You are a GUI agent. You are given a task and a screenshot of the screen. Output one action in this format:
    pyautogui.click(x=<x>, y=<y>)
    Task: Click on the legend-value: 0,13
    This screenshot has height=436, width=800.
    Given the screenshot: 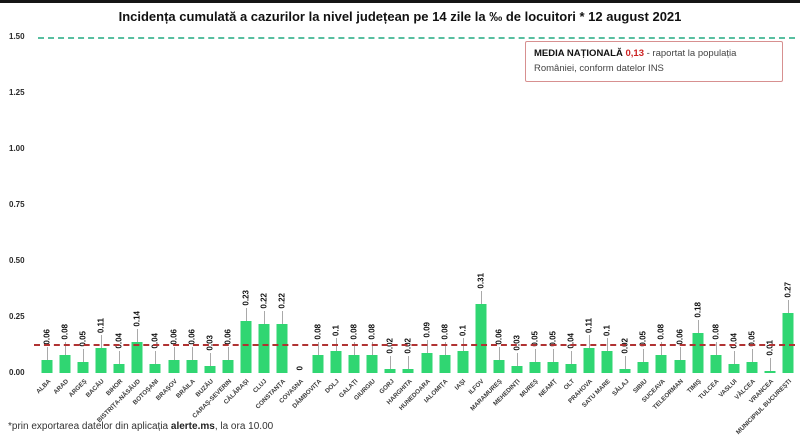 What is the action you would take?
    pyautogui.click(x=634, y=53)
    